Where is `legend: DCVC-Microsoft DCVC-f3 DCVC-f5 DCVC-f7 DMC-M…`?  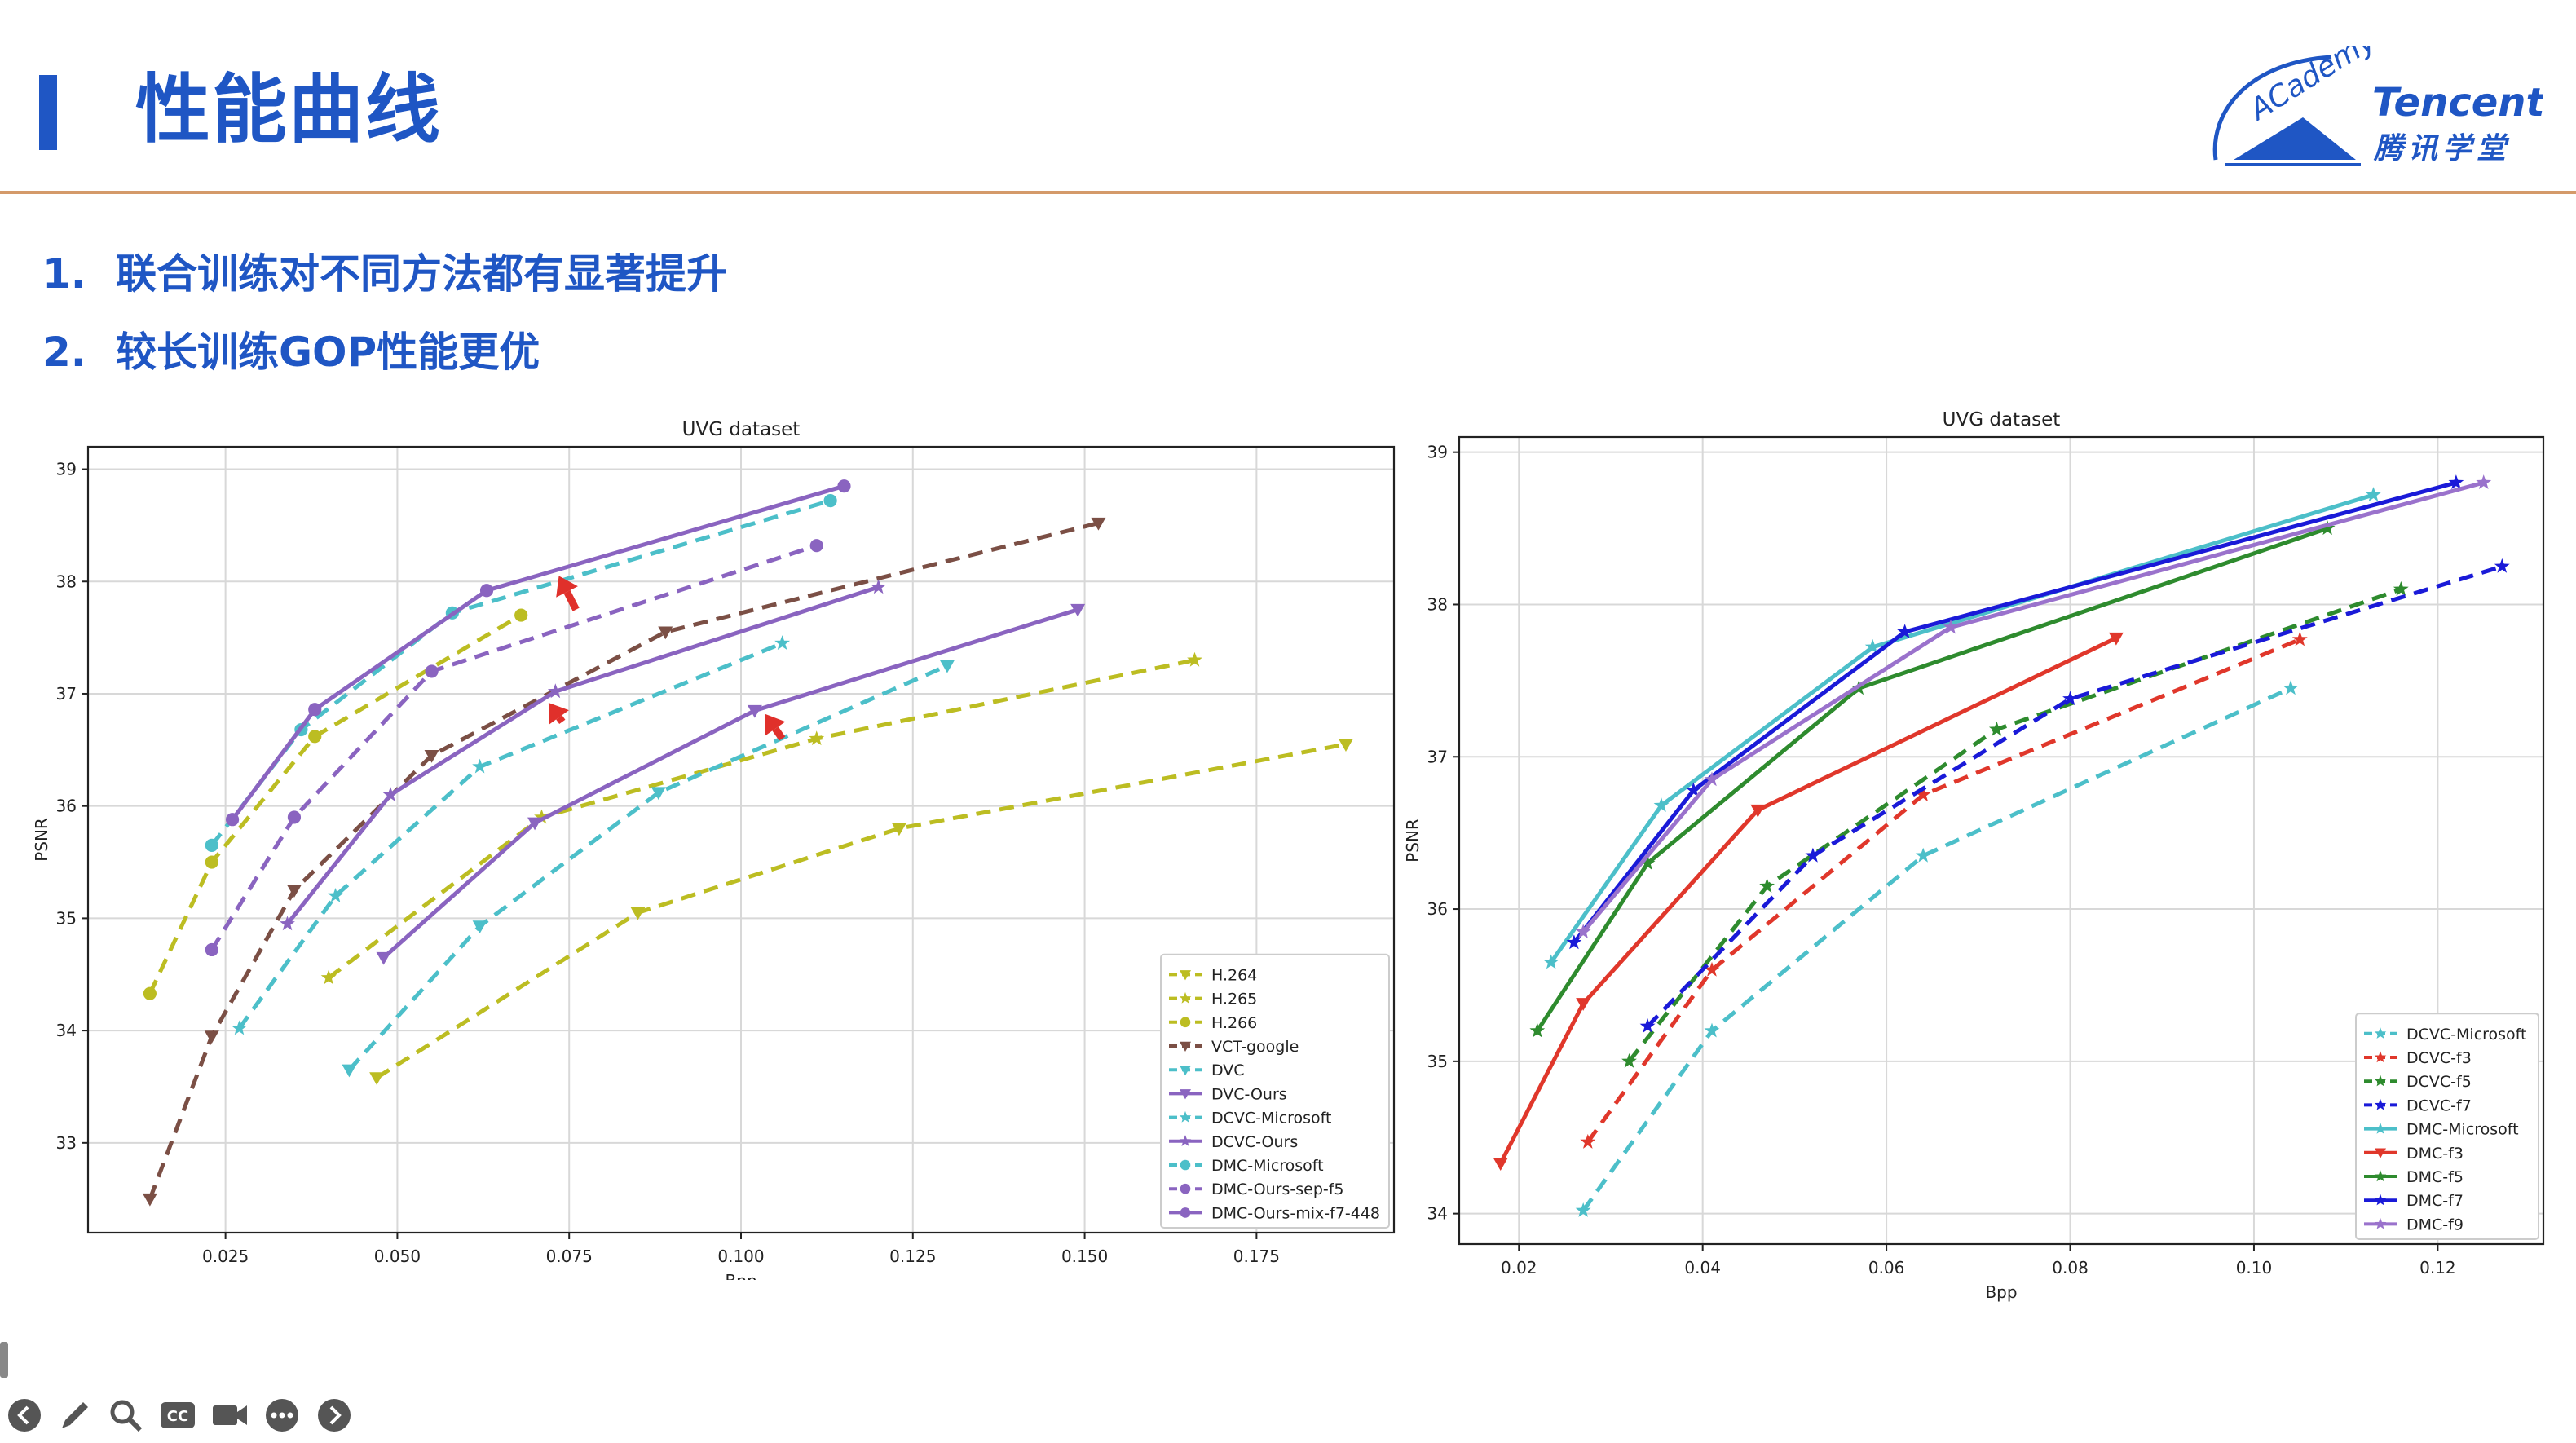
legend: DCVC-Microsoft DCVC-f3 DCVC-f5 DCVC-f7 DMC-M… is located at coordinates (2447, 1126).